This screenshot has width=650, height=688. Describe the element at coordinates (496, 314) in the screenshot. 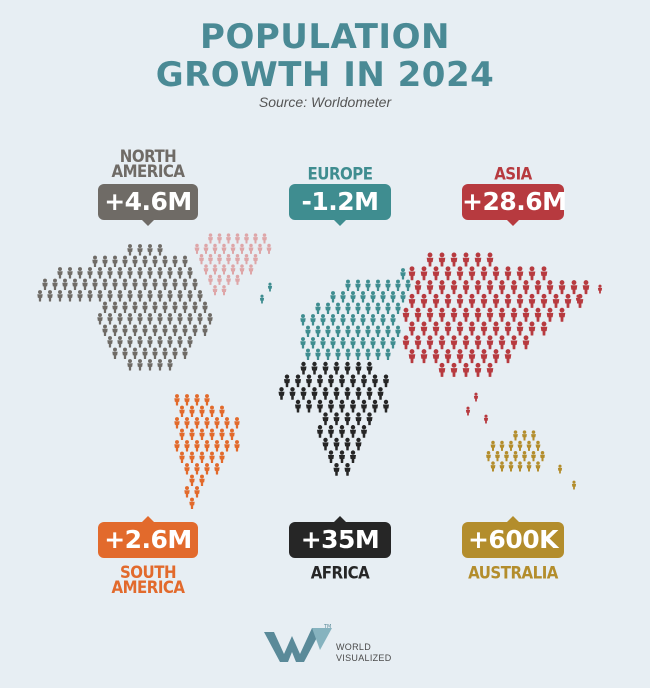

I see `asia-people-icons` at that location.